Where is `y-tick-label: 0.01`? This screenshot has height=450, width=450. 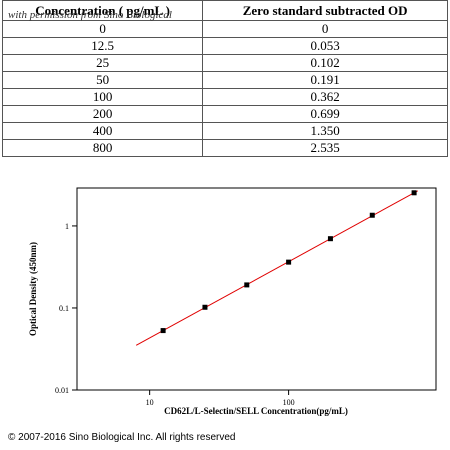 y-tick-label: 0.01 is located at coordinates (62, 390).